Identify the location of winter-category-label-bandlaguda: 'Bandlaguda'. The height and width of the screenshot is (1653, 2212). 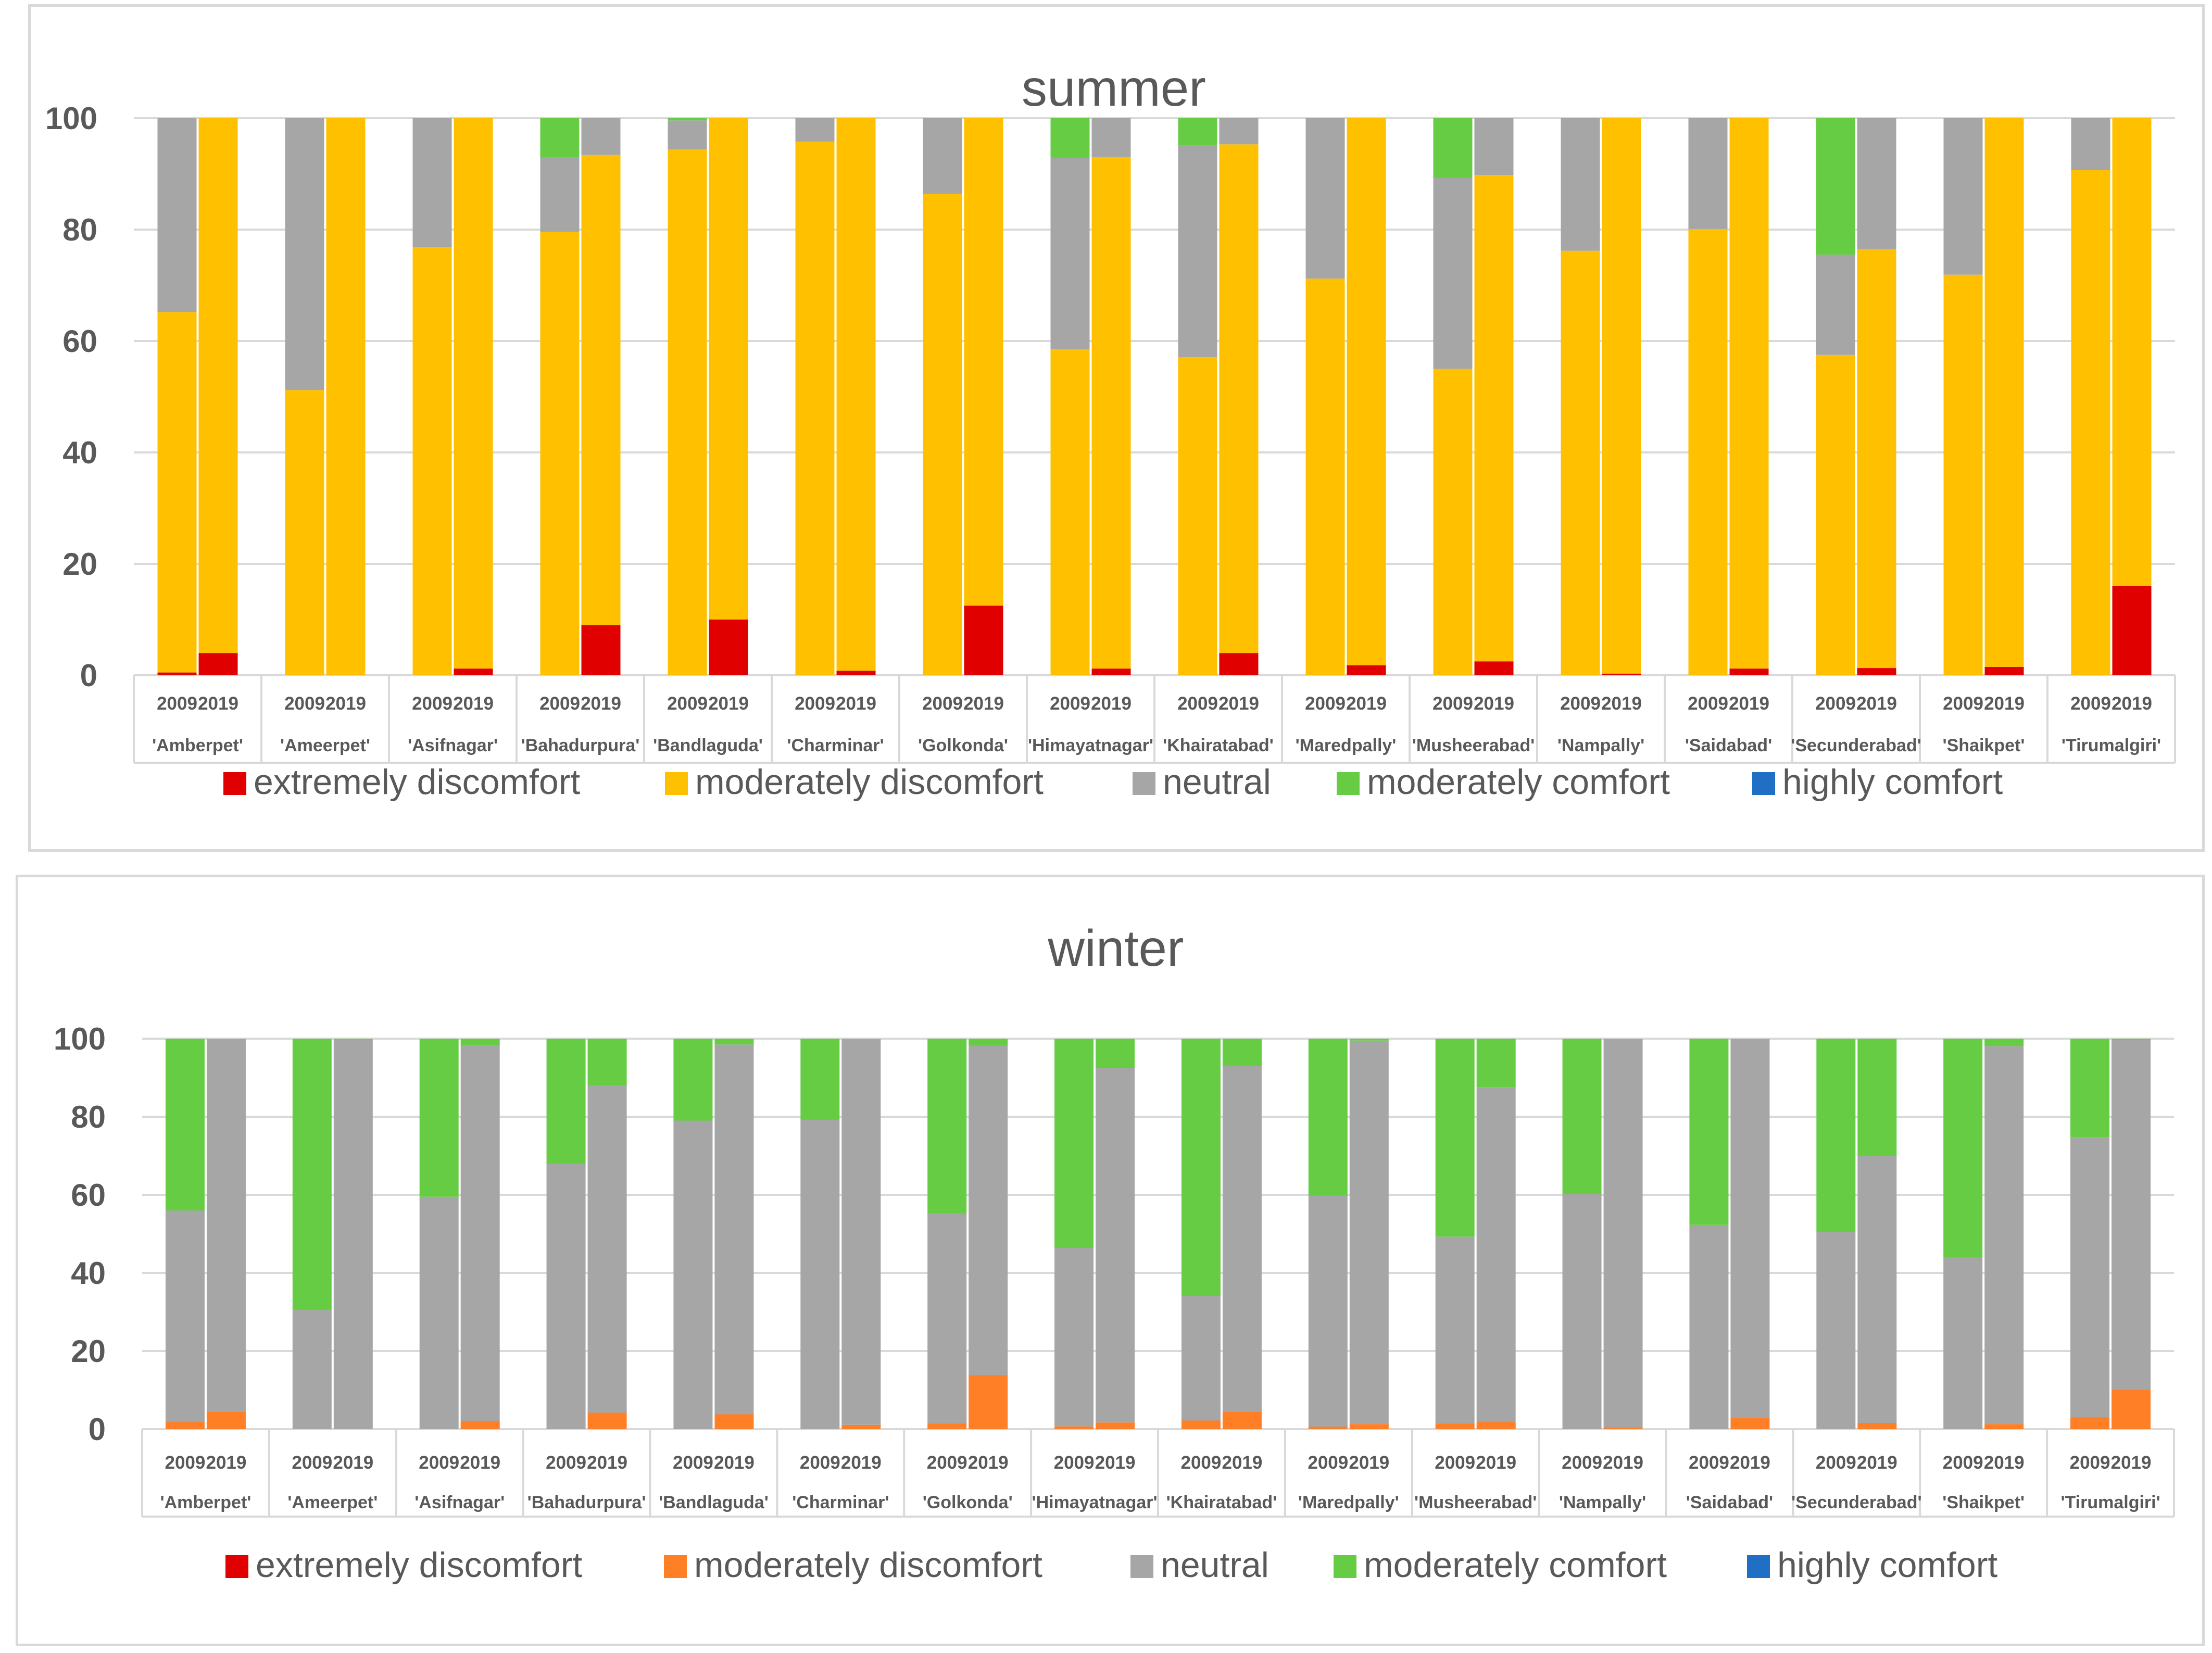
(714, 1502).